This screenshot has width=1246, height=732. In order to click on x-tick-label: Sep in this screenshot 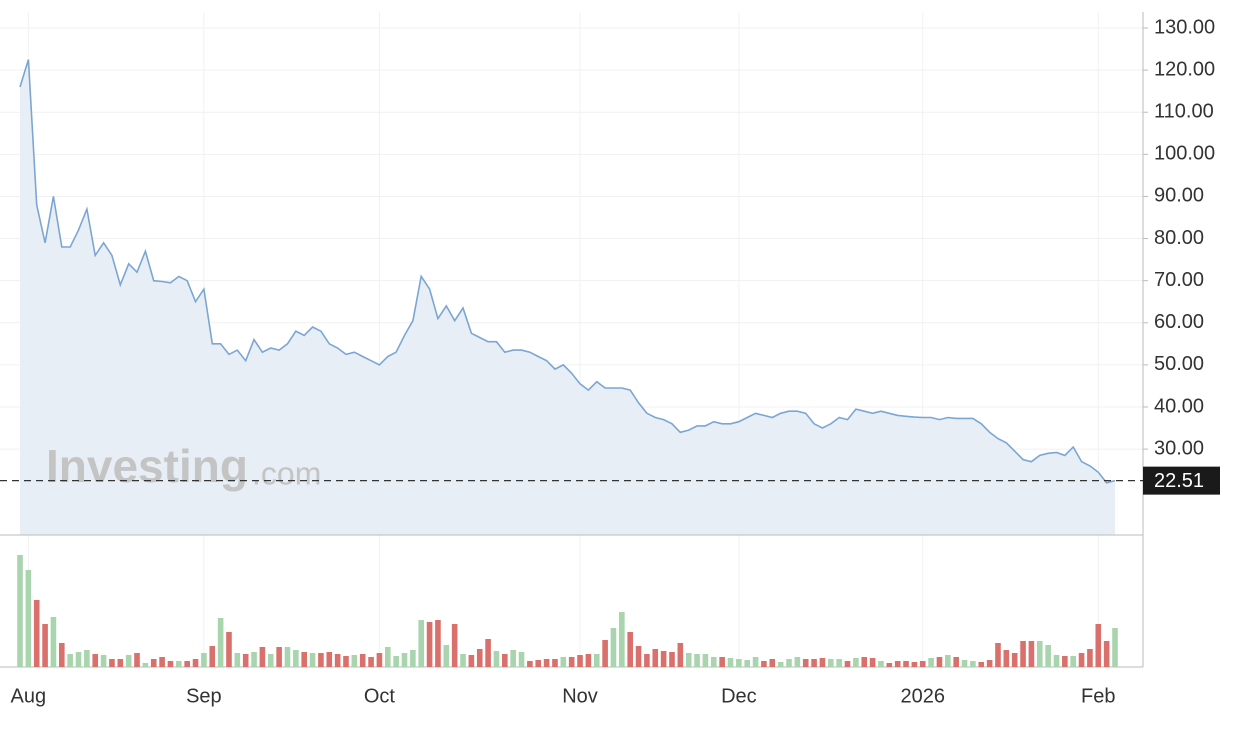, I will do `click(204, 696)`.